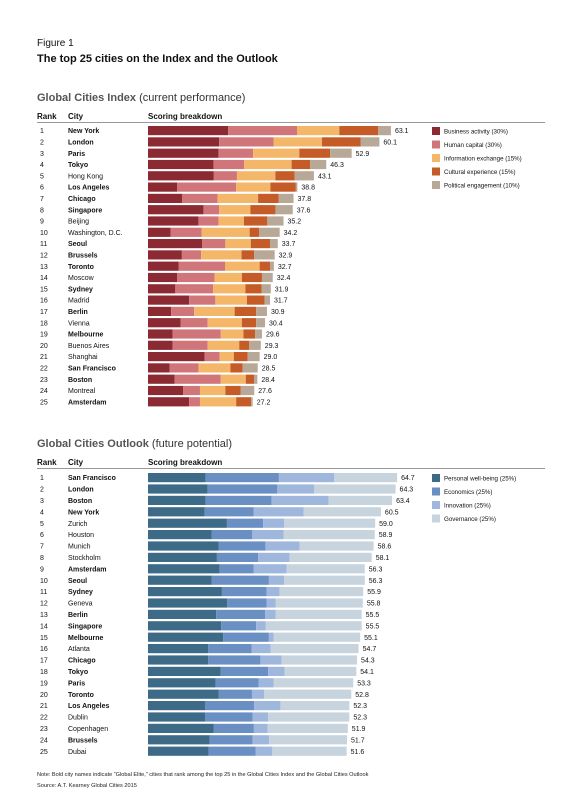 The width and height of the screenshot is (571, 812). I want to click on rank-label: 12, so click(44, 256).